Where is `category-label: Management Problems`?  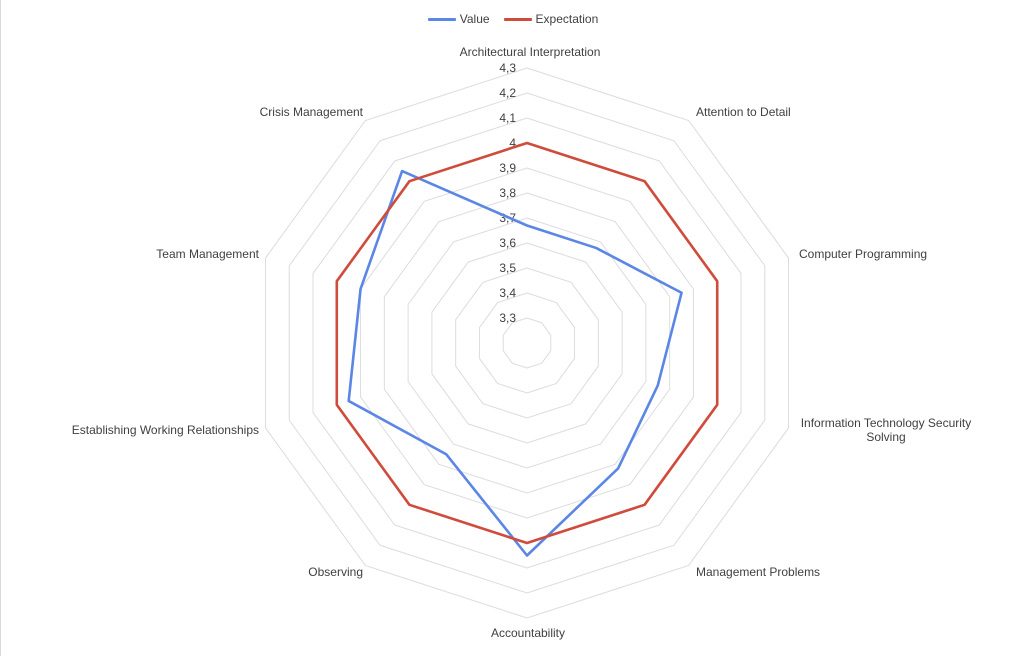
category-label: Management Problems is located at coordinates (758, 572).